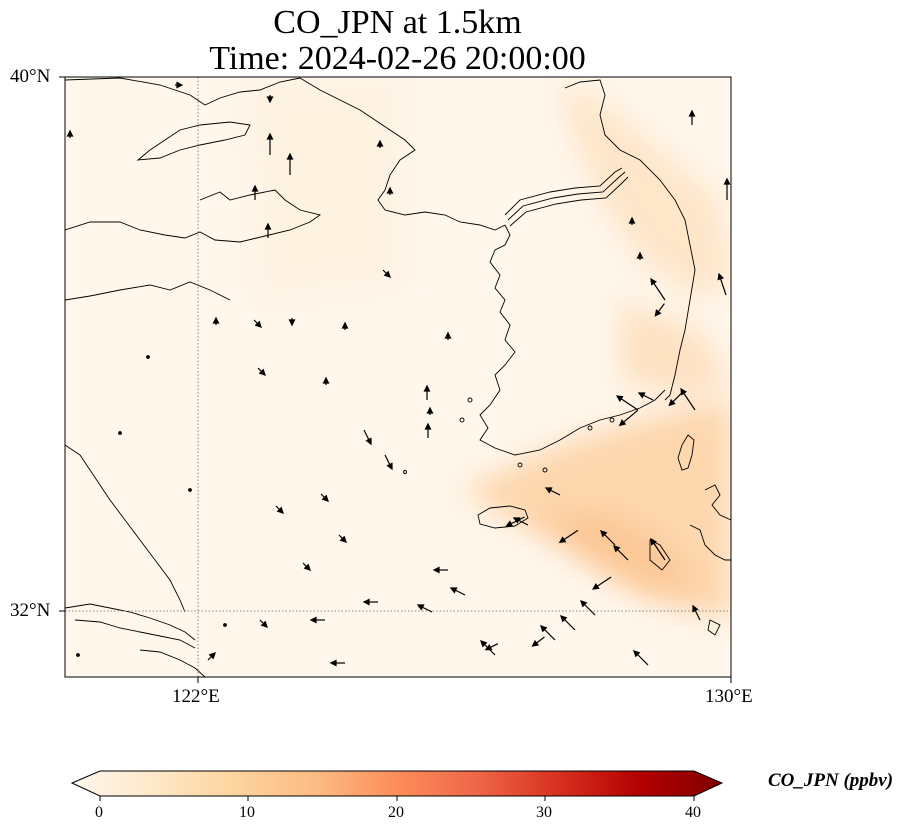  What do you see at coordinates (630, 240) in the screenshot?
I see `coastline-korea-east` at bounding box center [630, 240].